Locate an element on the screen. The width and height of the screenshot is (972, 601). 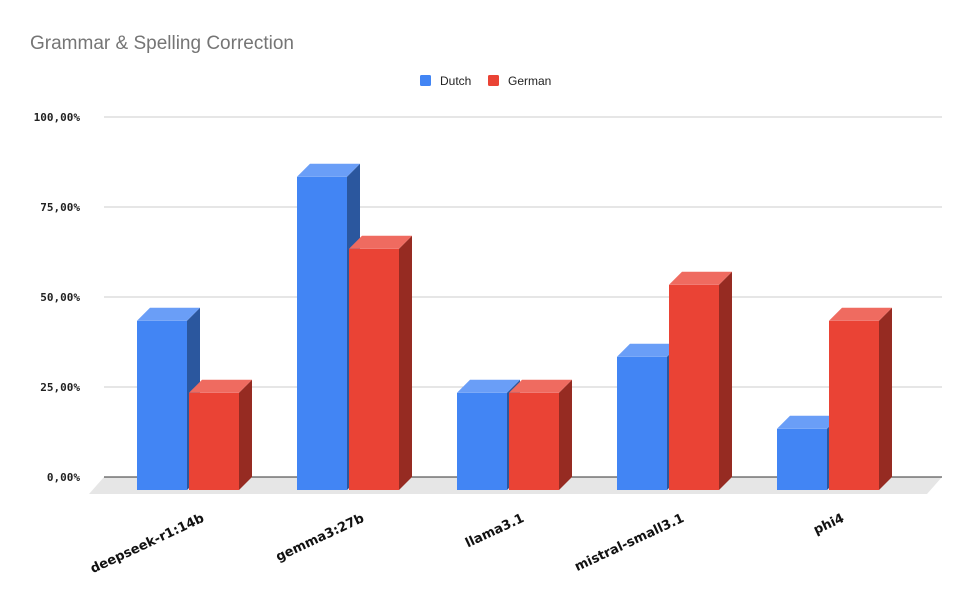
y-axis-ticks: 0,00% 25,00% 50,00% 75,00% 100,00% is located at coordinates (57, 297).